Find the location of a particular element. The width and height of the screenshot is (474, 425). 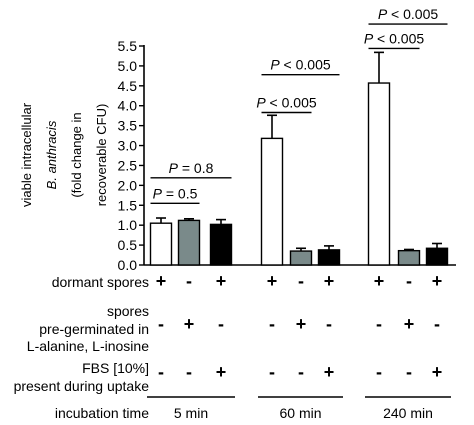

p-value-label: P = 0.5 is located at coordinates (175, 193).